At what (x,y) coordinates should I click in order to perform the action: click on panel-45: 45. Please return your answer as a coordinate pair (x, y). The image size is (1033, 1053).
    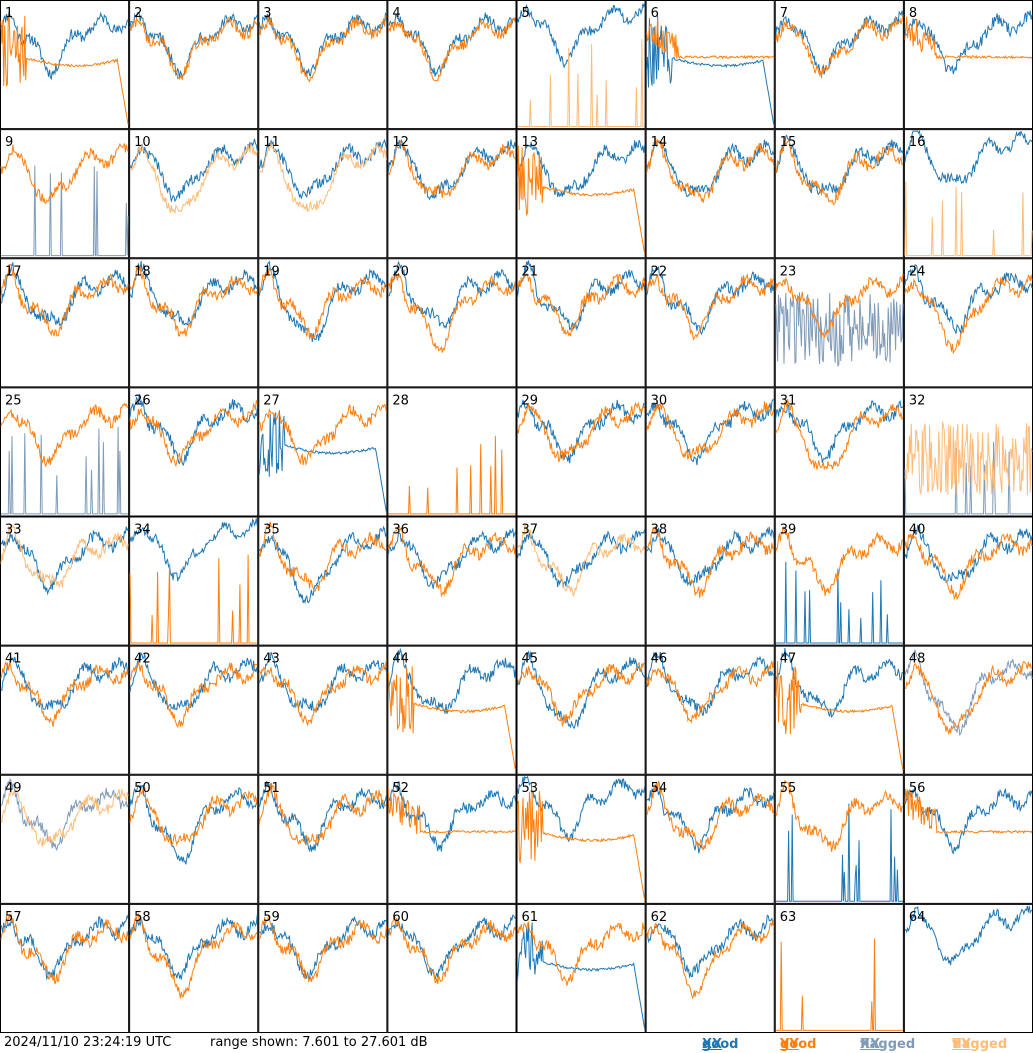
    Looking at the image, I should click on (581, 710).